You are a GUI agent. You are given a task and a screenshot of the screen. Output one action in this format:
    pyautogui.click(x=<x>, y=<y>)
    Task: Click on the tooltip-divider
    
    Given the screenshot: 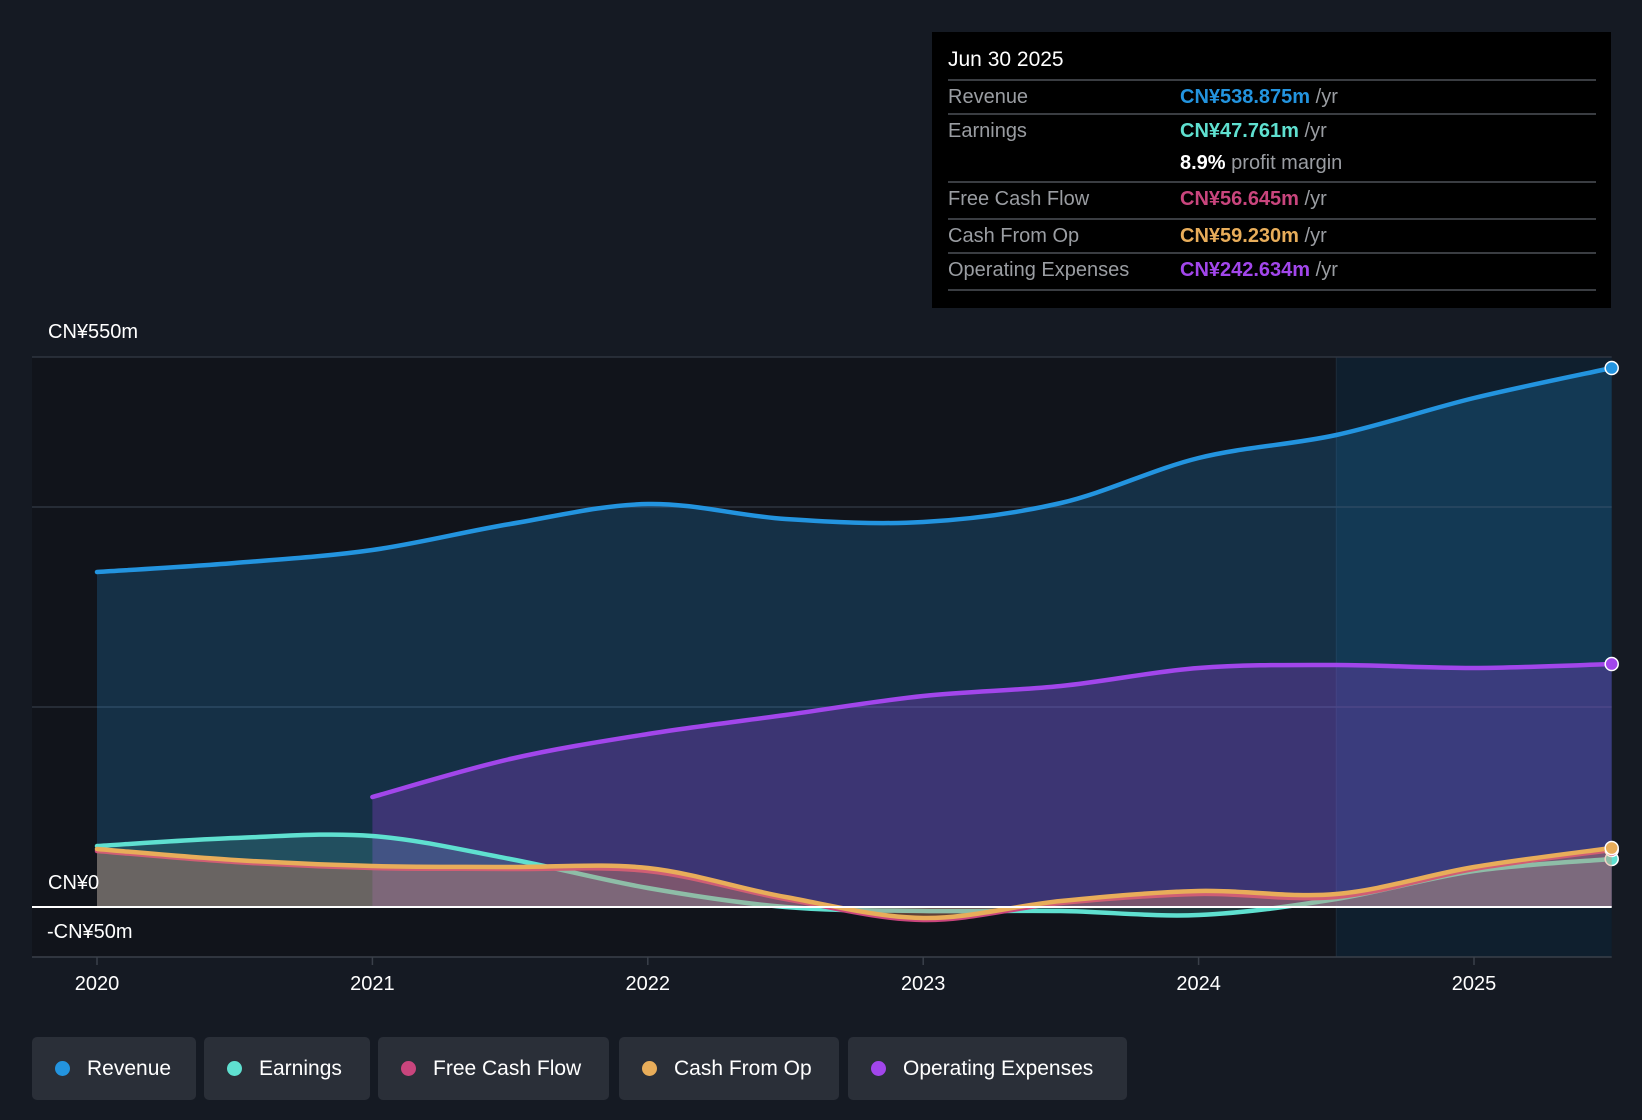 What is the action you would take?
    pyautogui.click(x=1272, y=290)
    